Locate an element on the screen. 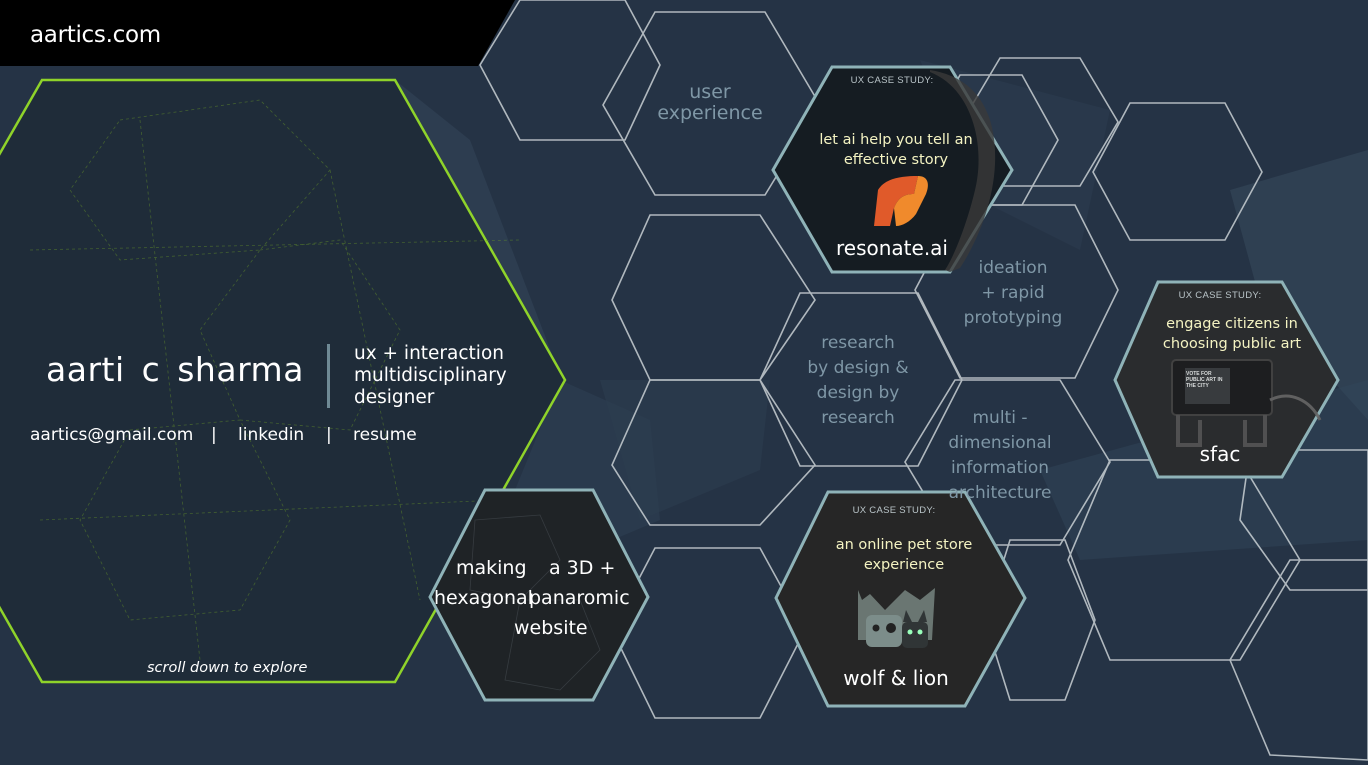 The image size is (1368, 765). case-study-title: wolf & lion is located at coordinates (896, 678).